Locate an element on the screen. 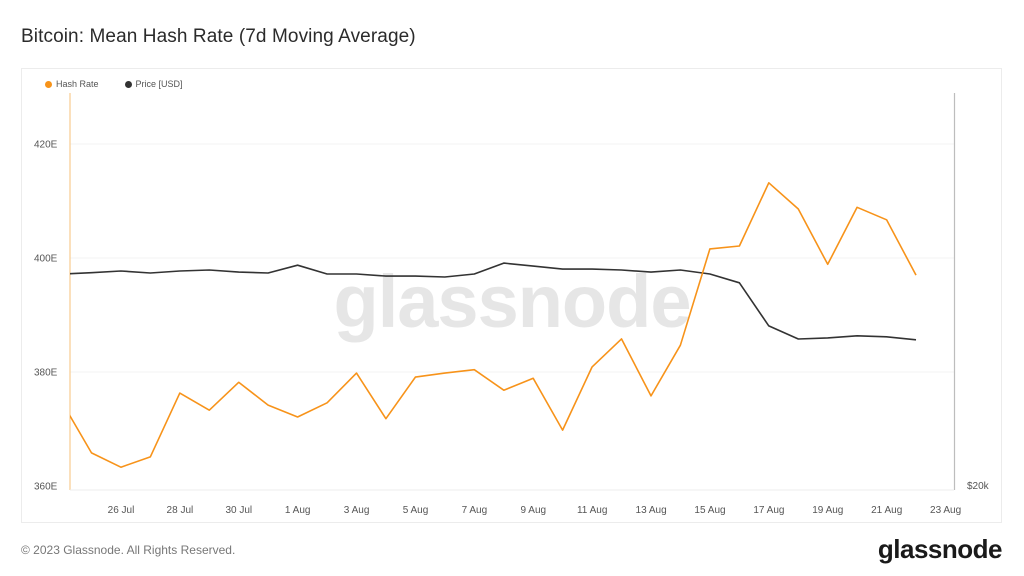  x-axis-tick: 7 Aug is located at coordinates (475, 510).